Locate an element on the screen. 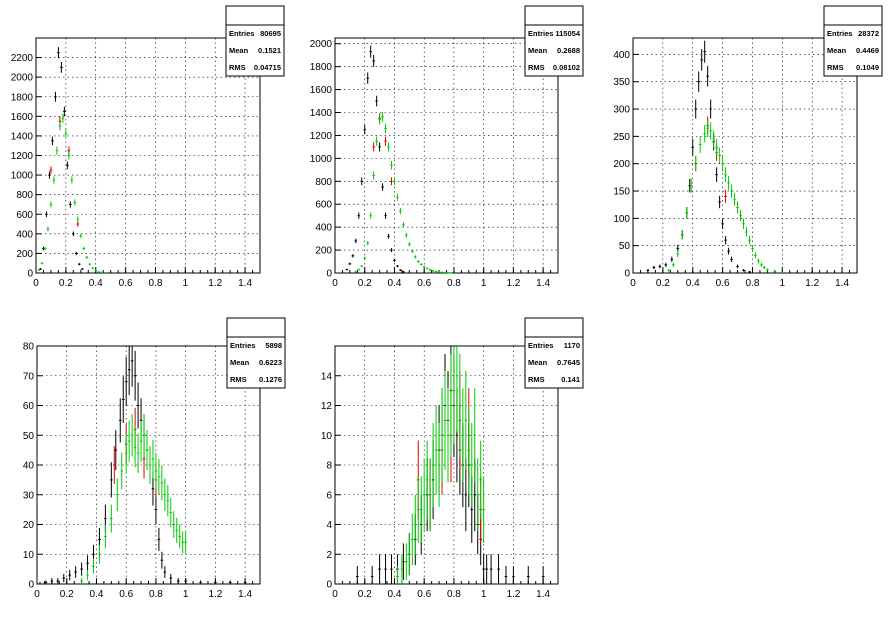 This screenshot has height=622, width=896. stats-label: Mean is located at coordinates (239, 50).